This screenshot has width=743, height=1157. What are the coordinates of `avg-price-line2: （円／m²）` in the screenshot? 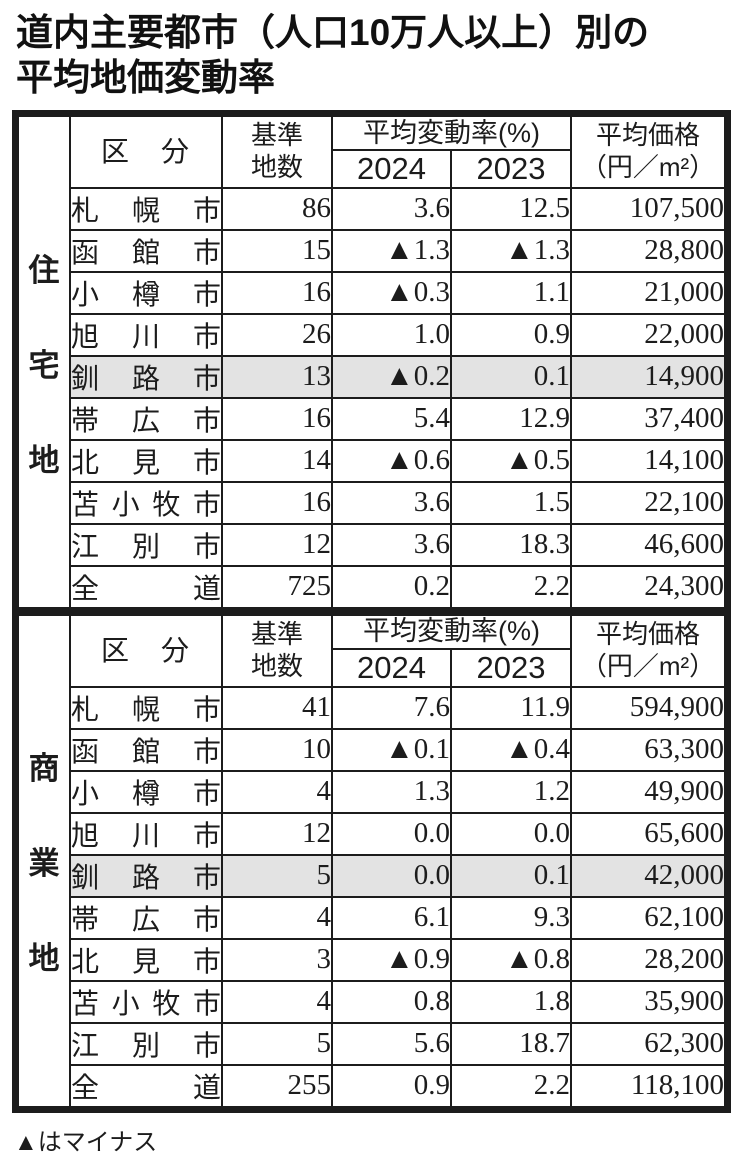 It's located at (648, 167).